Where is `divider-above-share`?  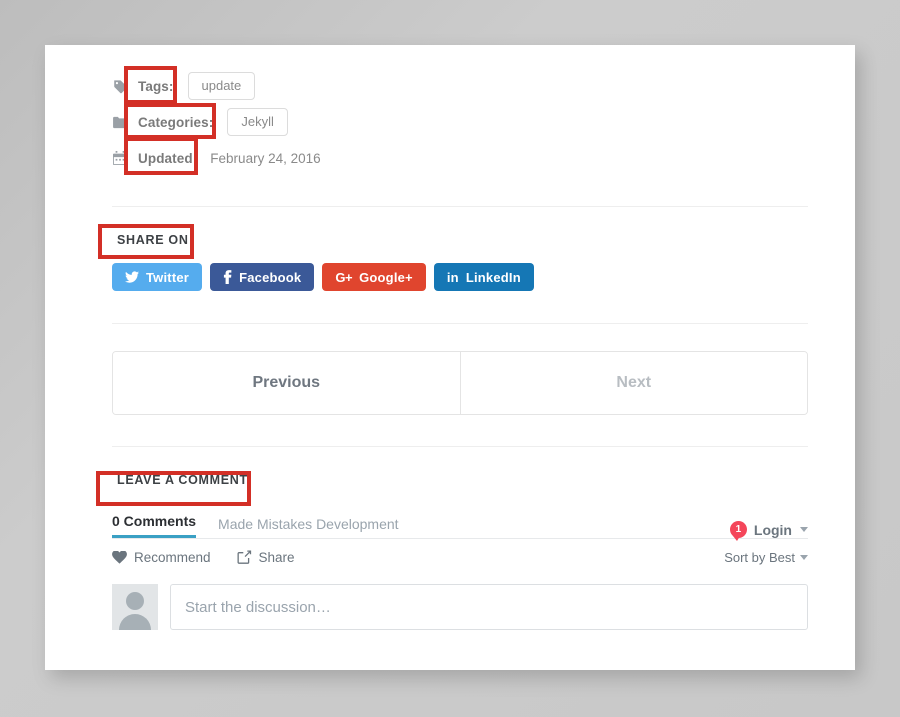 divider-above-share is located at coordinates (460, 206).